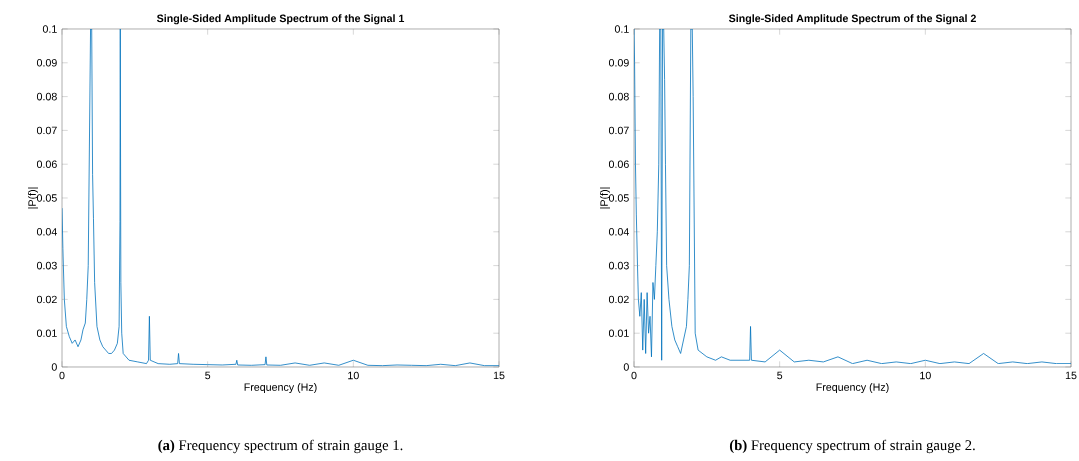 The width and height of the screenshot is (1079, 461). What do you see at coordinates (852, 446) in the screenshot?
I see `text: (b) Frequency spectrum of strain gauge 2.` at bounding box center [852, 446].